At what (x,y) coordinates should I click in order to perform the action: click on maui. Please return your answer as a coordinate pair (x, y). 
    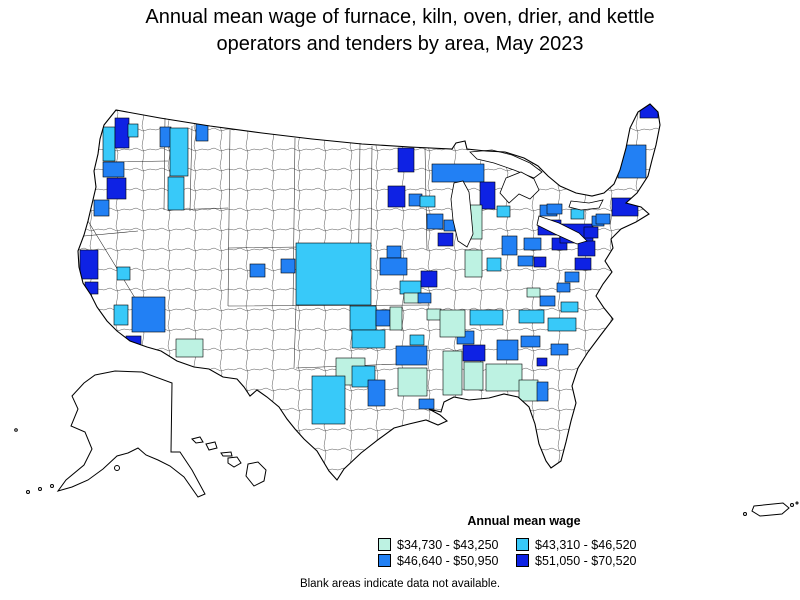
    Looking at the image, I should click on (234, 462).